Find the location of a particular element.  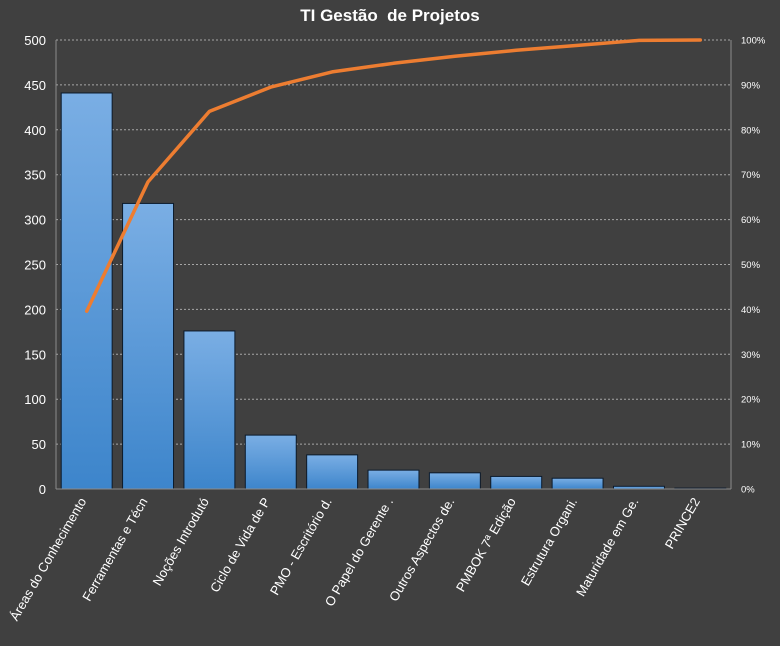

y-tick-label: 500 is located at coordinates (35, 40).